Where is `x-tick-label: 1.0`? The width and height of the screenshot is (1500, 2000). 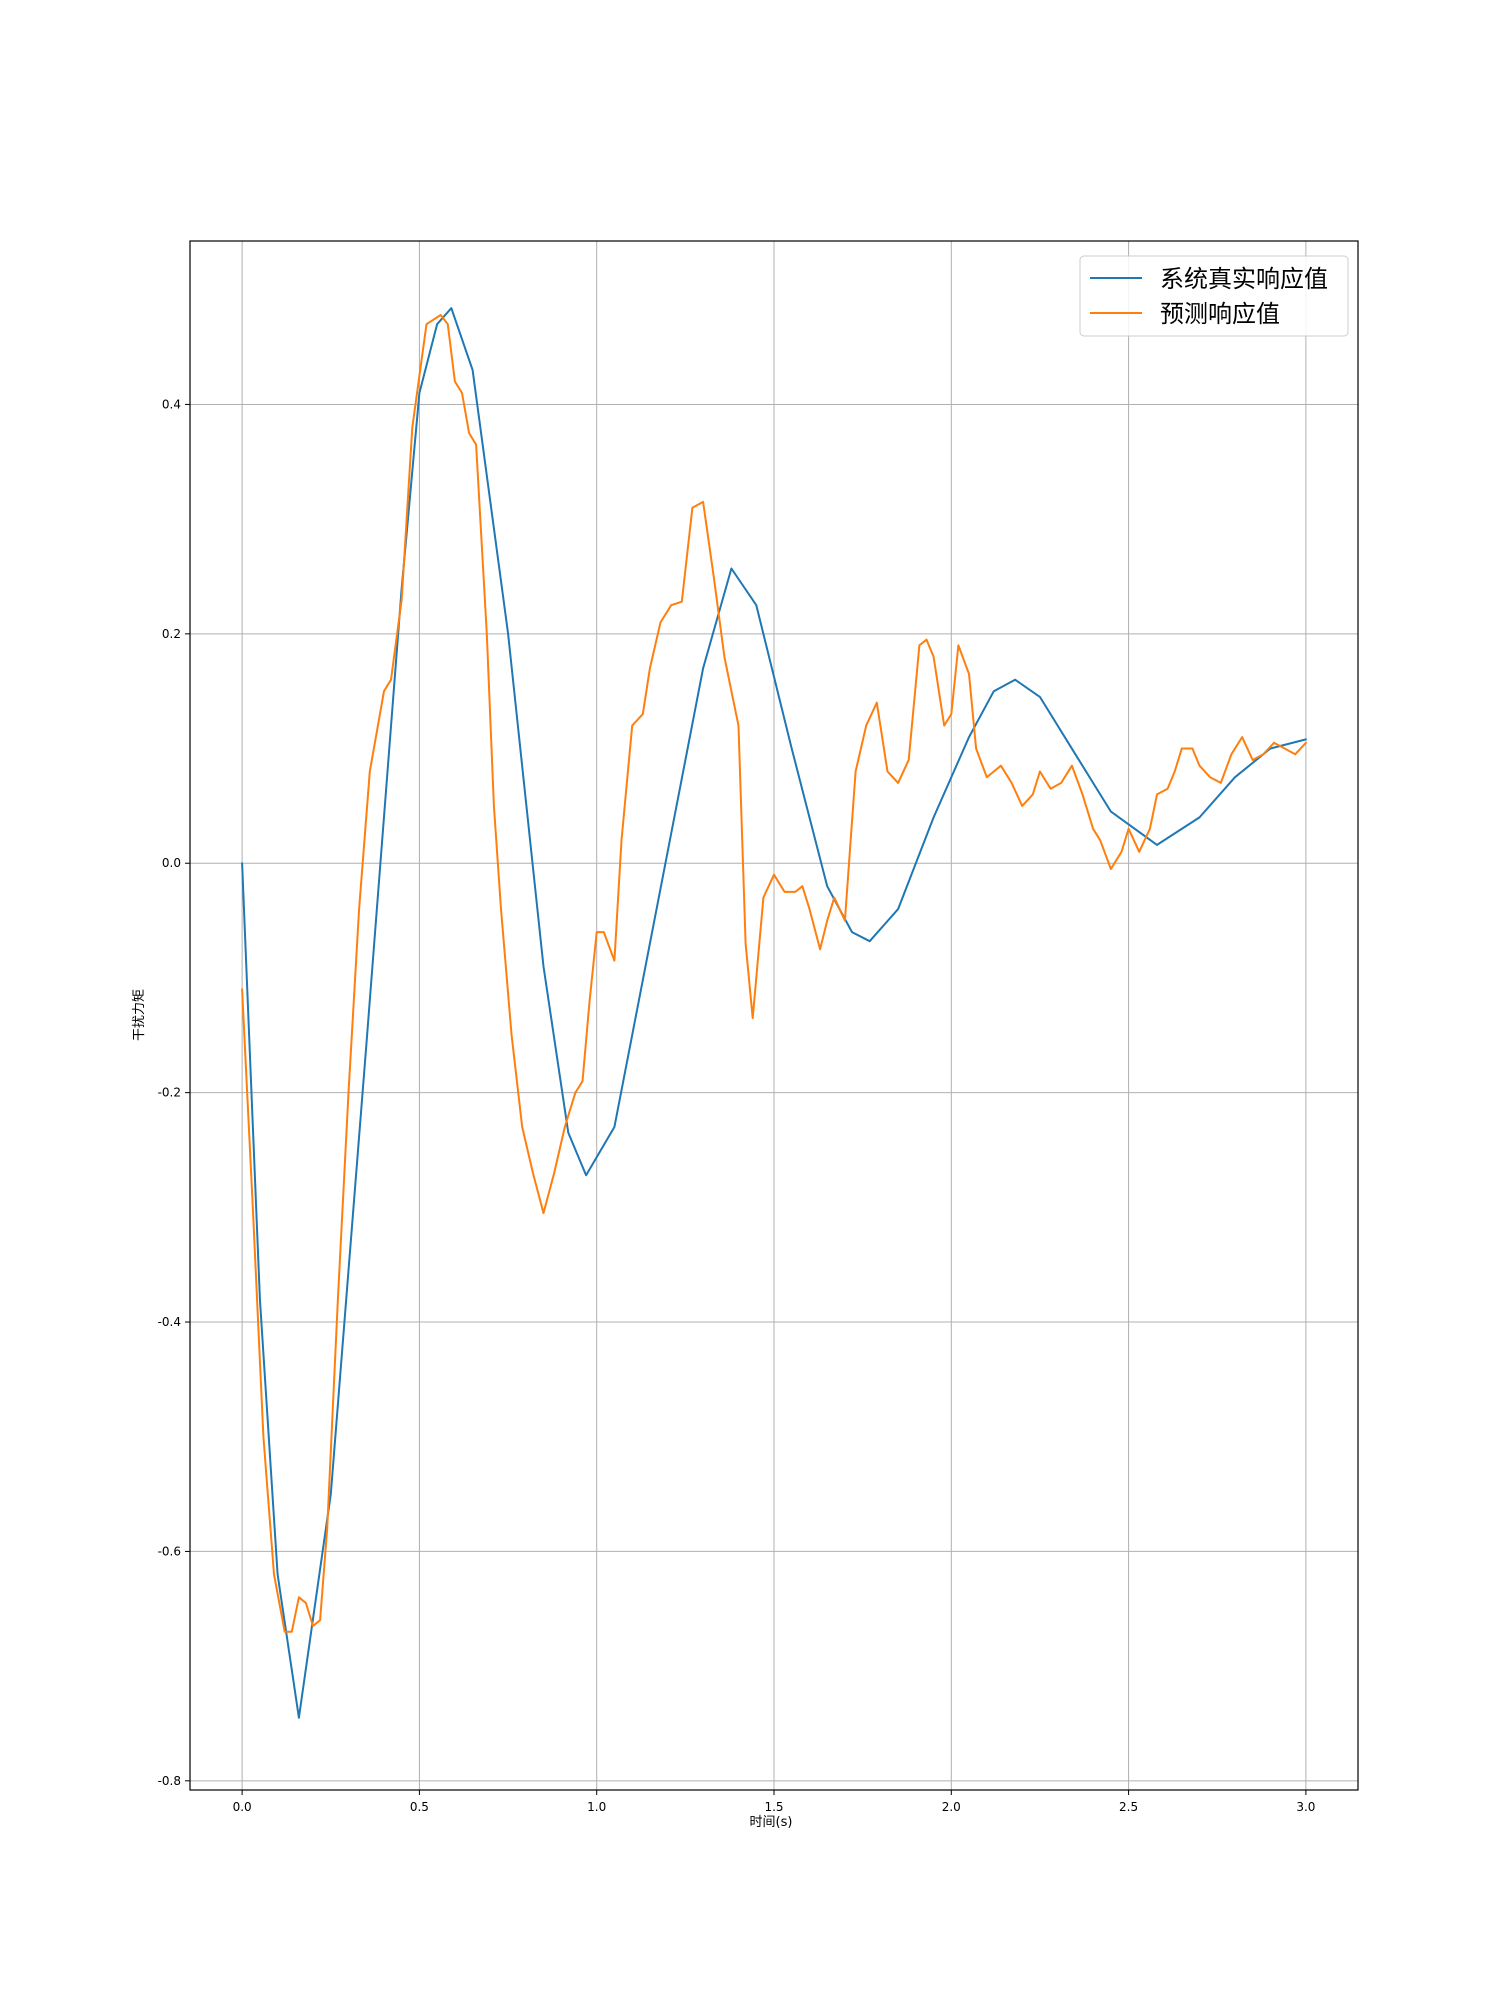
x-tick-label: 1.0 is located at coordinates (596, 1807).